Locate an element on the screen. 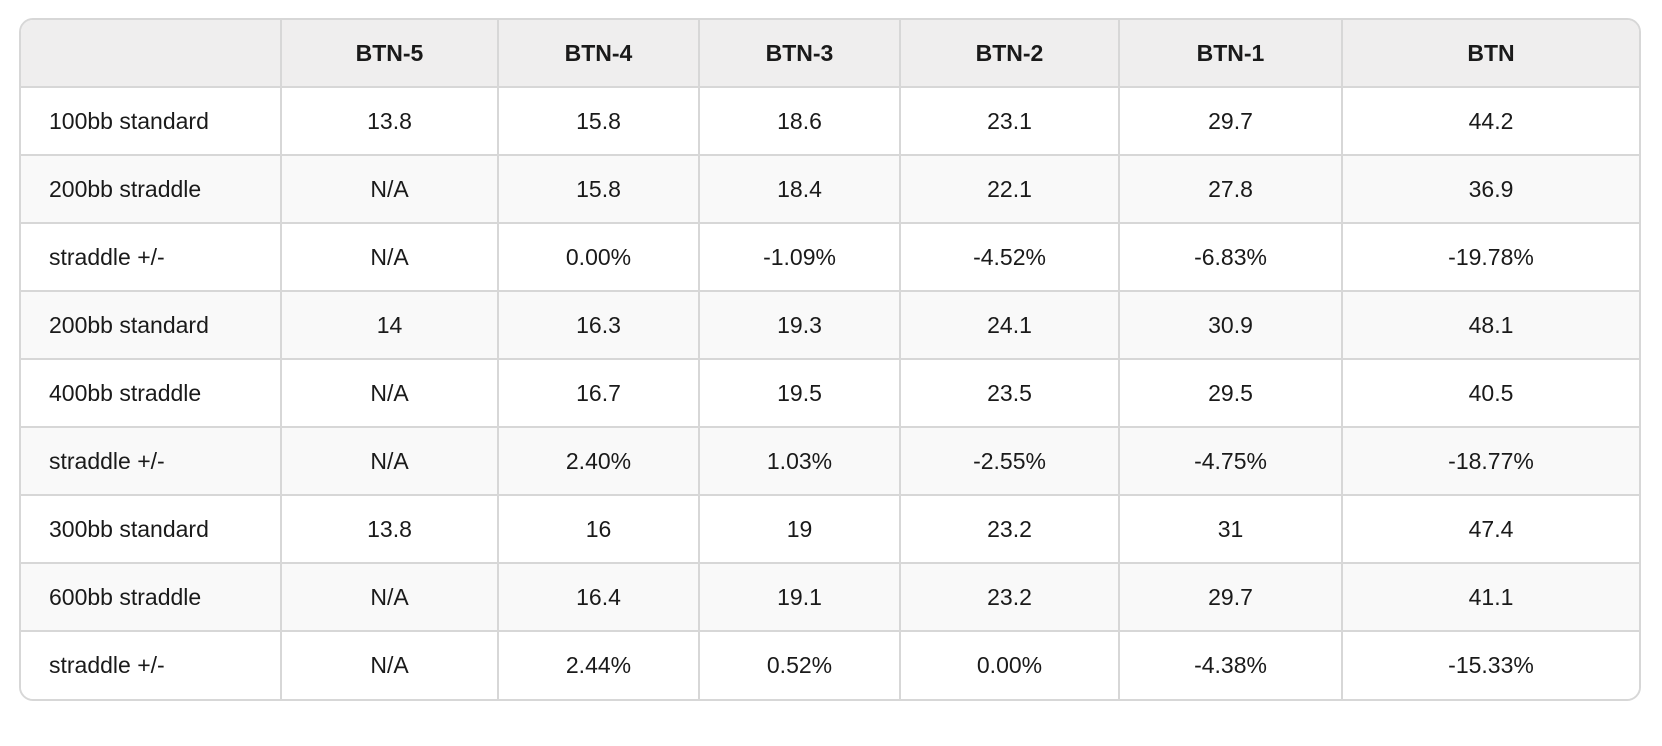  table-cell: -2.55% is located at coordinates (1010, 461).